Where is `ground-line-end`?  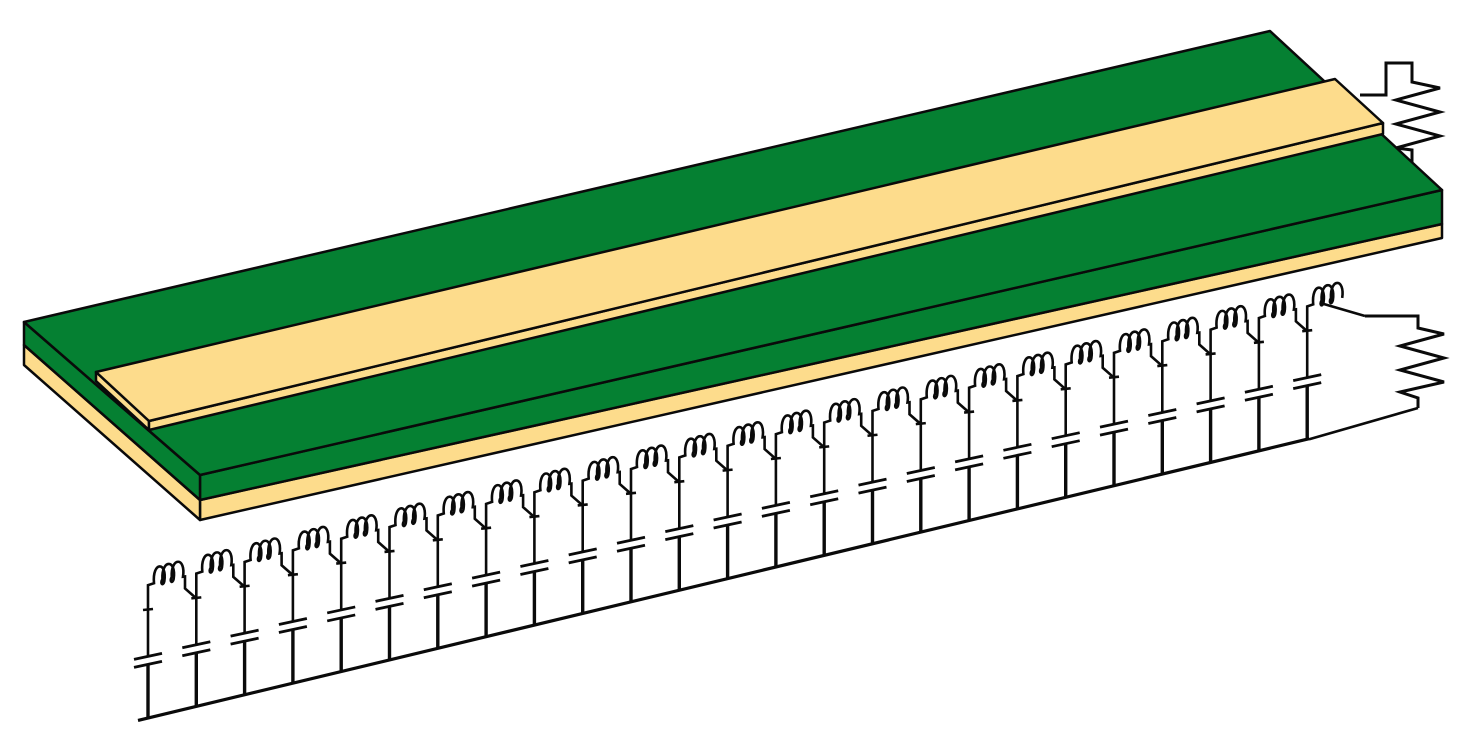
ground-line-end is located at coordinates (1363, 423).